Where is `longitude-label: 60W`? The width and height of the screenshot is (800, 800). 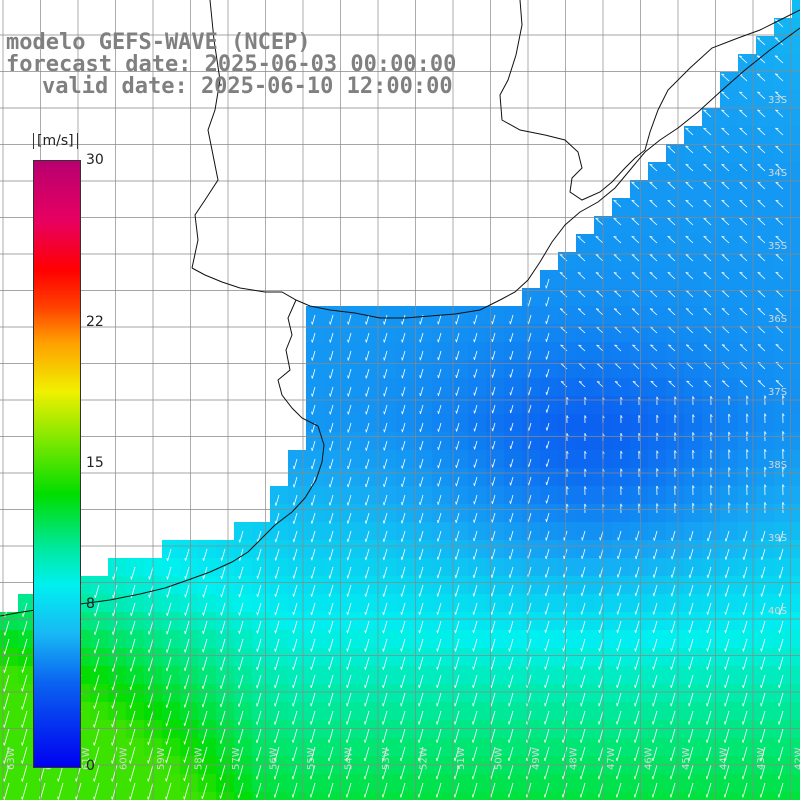
longitude-label: 60W is located at coordinates (124, 758).